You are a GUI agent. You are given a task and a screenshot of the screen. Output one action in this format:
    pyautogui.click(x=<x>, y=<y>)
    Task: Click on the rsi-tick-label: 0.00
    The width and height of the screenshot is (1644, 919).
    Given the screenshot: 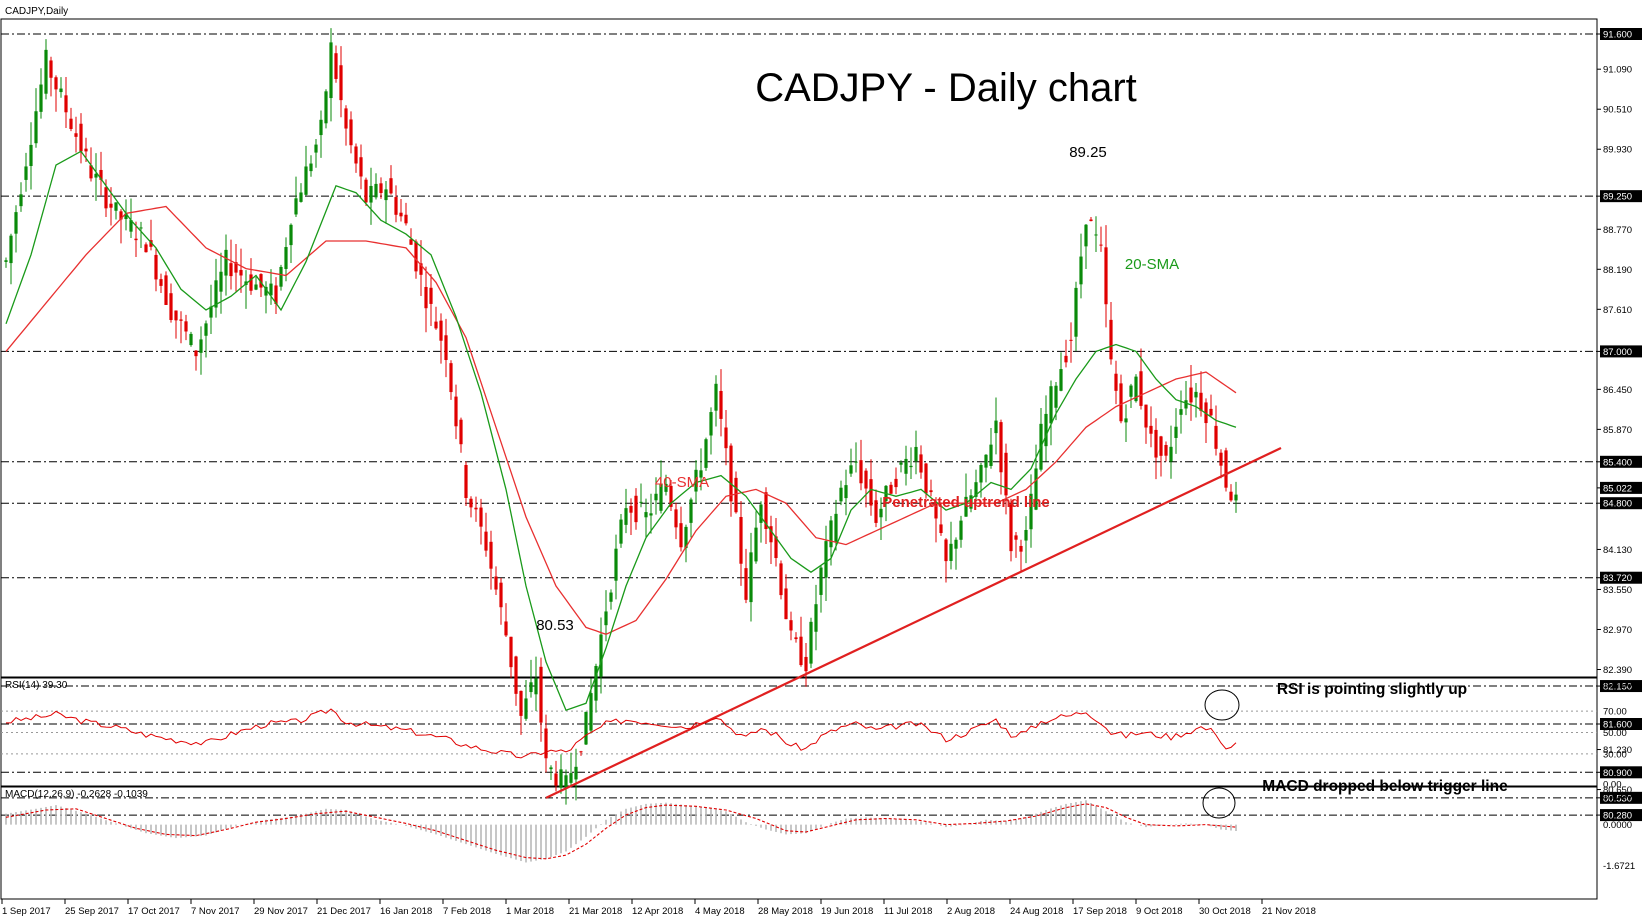 What is the action you would take?
    pyautogui.click(x=1612, y=785)
    